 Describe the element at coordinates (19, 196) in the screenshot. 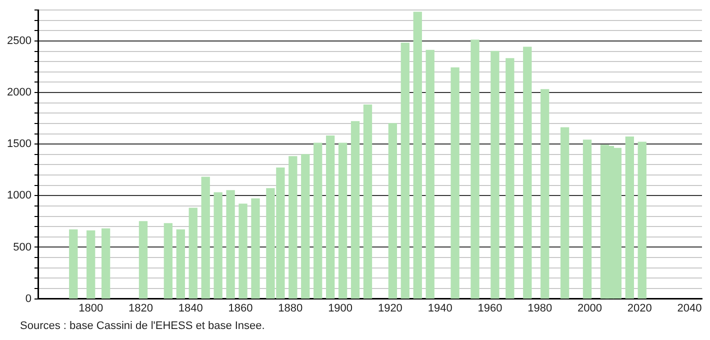

I see `y-tick-label: 1000` at that location.